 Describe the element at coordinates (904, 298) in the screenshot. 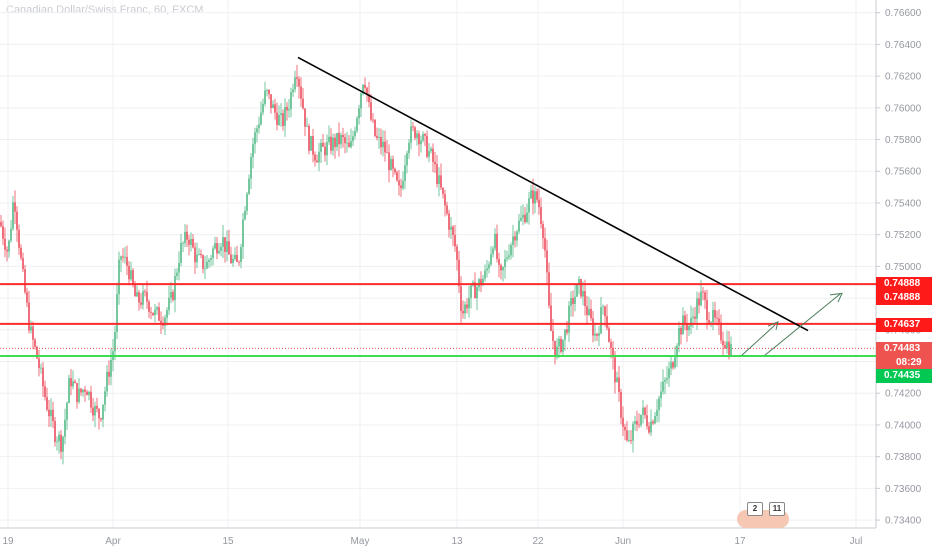

I see `level-badge-upper-2: 0.74888` at that location.